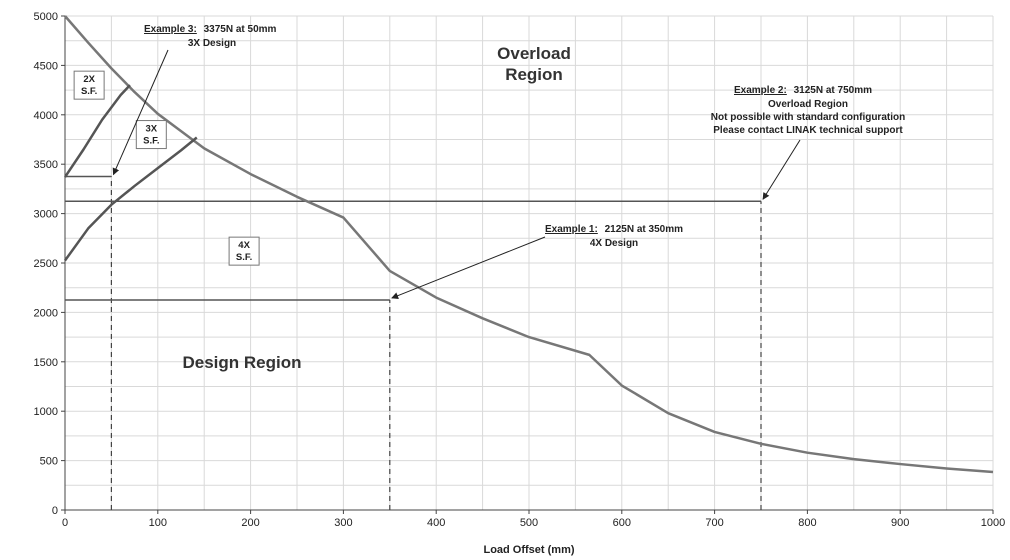 The width and height of the screenshot is (1010, 560). I want to click on example-1-heading: Example 1: 2125N at 350mm, so click(614, 229).